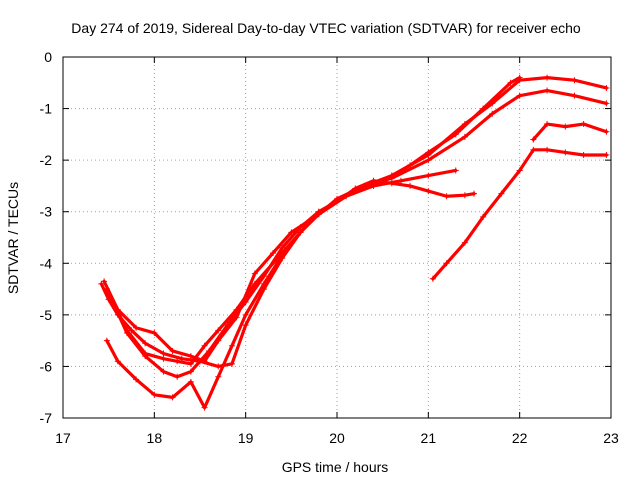 Image resolution: width=640 pixels, height=480 pixels. I want to click on x-tick-label: 18, so click(155, 438).